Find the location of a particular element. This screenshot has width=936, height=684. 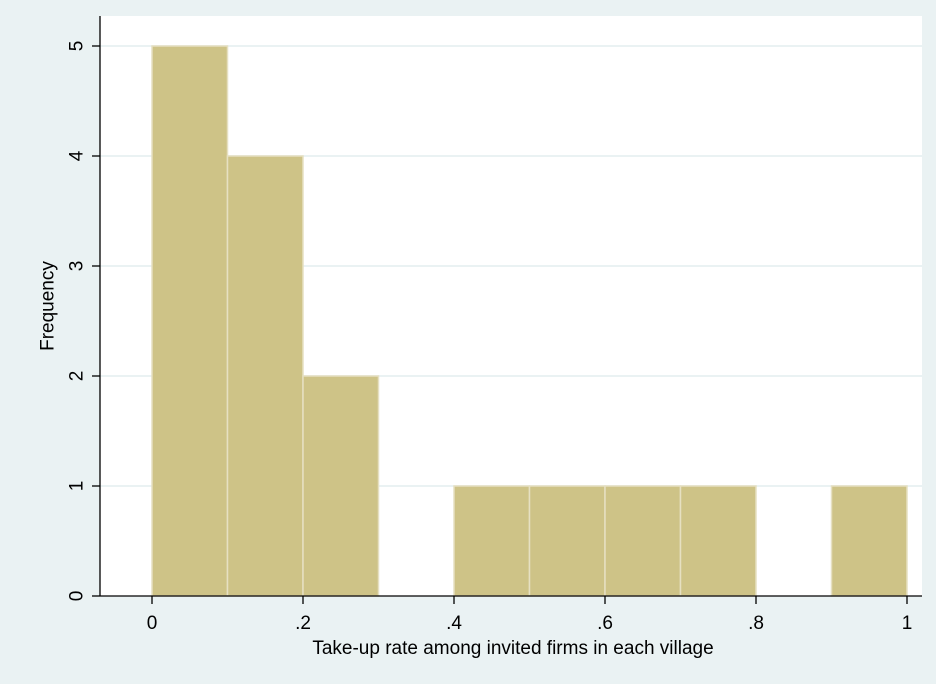

x-tick-label-3: .6 is located at coordinates (605, 623).